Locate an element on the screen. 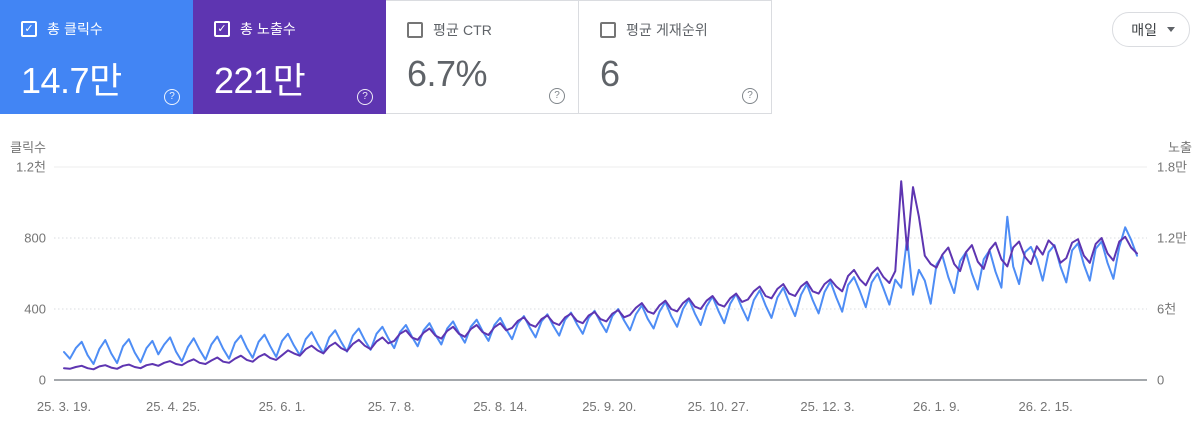 The height and width of the screenshot is (436, 1200). metric-label: 평균 CTR is located at coordinates (463, 30).